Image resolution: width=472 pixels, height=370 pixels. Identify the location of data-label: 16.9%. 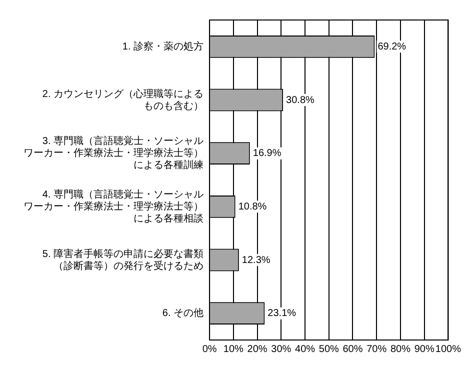
(267, 154).